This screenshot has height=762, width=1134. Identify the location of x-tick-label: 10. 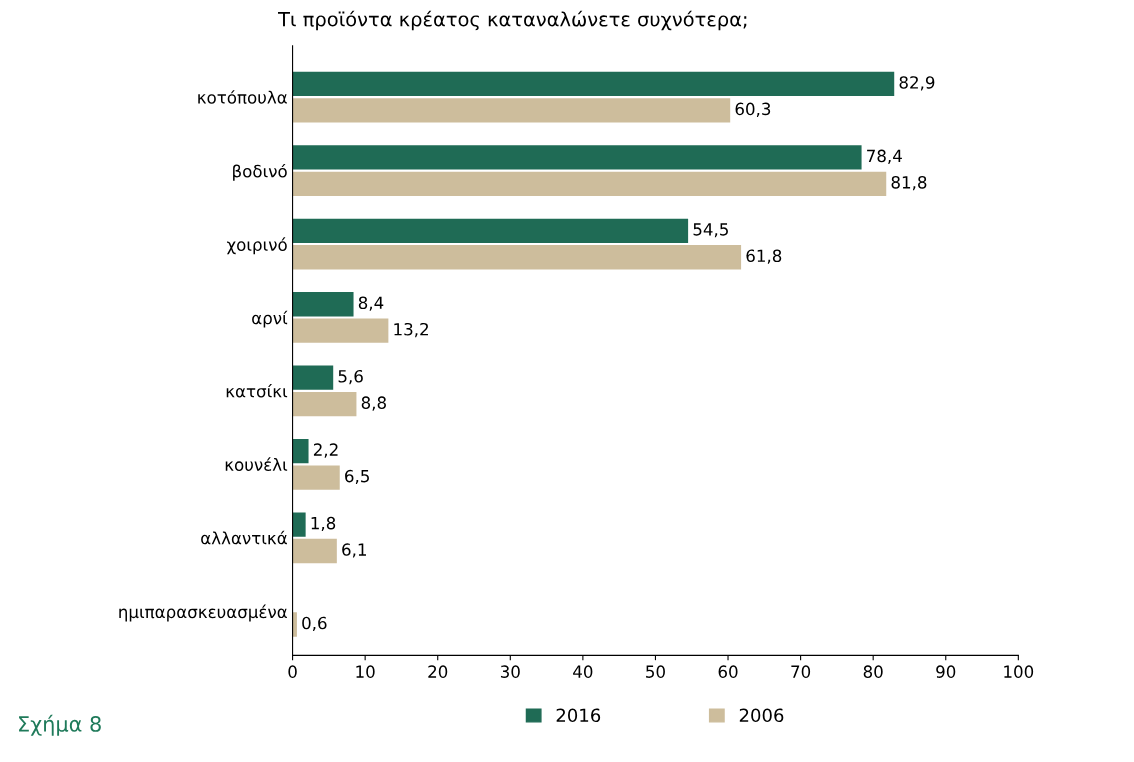
(365, 671).